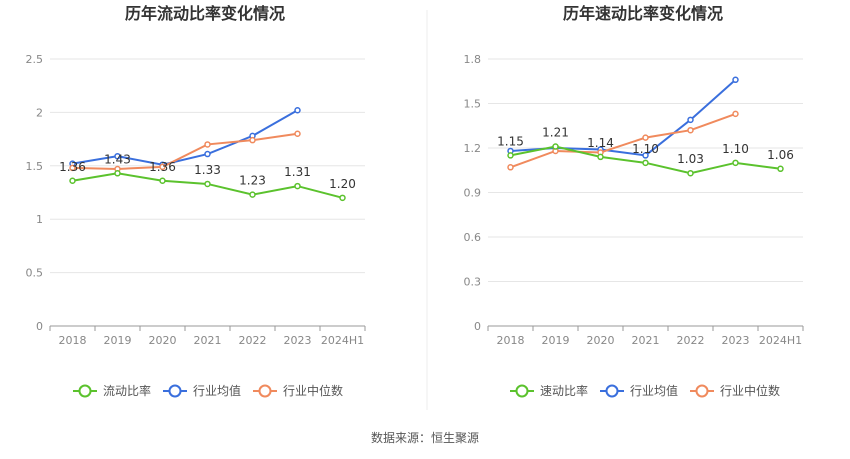 Image resolution: width=850 pixels, height=459 pixels. What do you see at coordinates (473, 237) in the screenshot?
I see `y-tick-label: 0.6` at bounding box center [473, 237].